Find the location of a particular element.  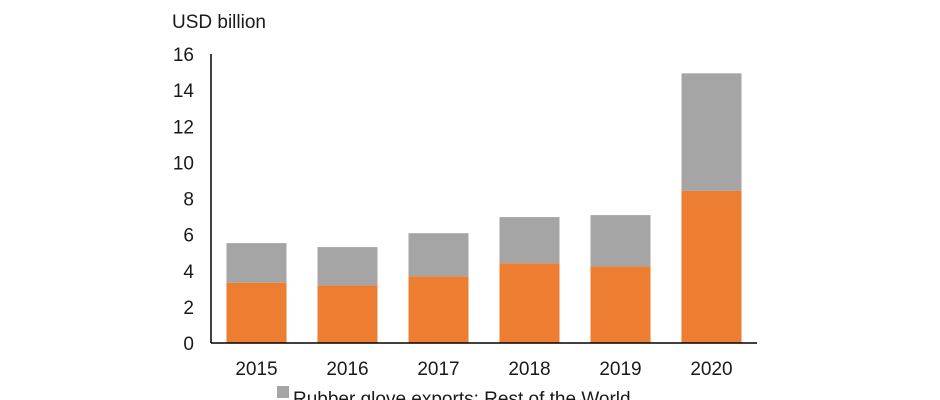

x-tick-label: 2016 is located at coordinates (347, 369).